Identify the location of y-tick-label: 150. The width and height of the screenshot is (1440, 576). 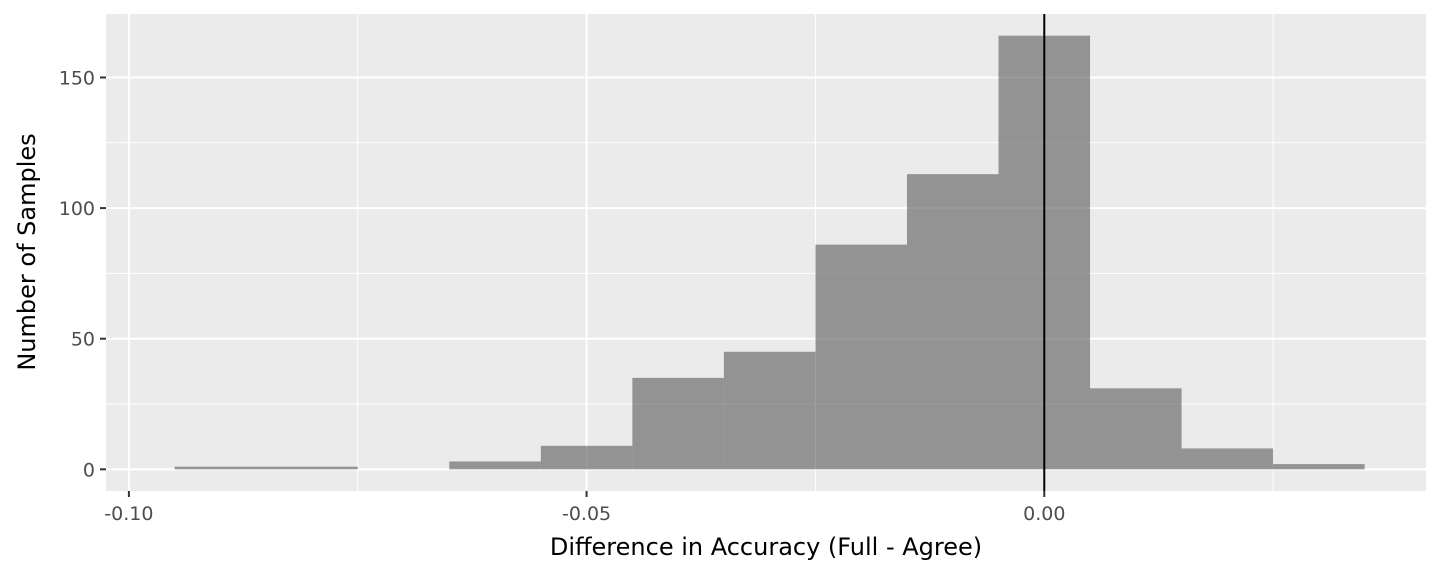
(77, 78).